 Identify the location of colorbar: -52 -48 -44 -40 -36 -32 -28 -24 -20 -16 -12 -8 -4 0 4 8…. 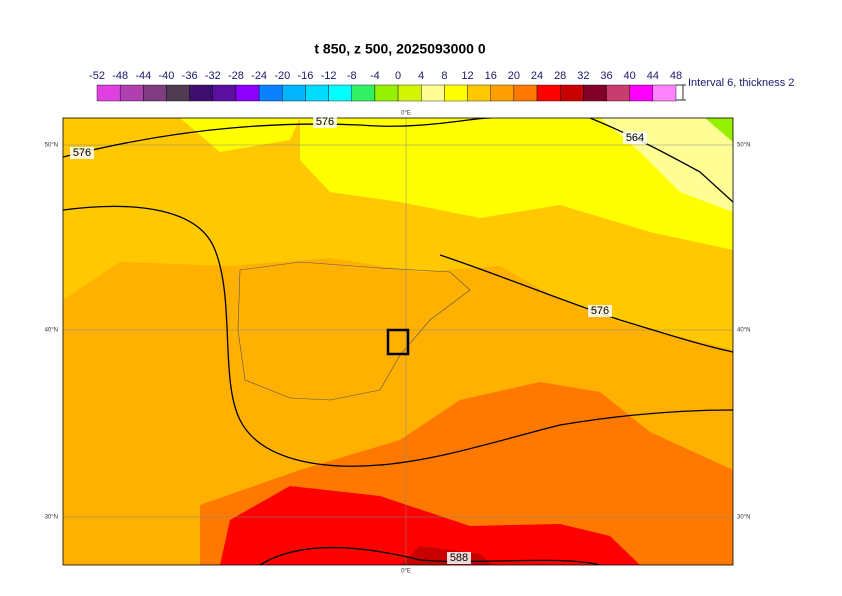
(385, 86).